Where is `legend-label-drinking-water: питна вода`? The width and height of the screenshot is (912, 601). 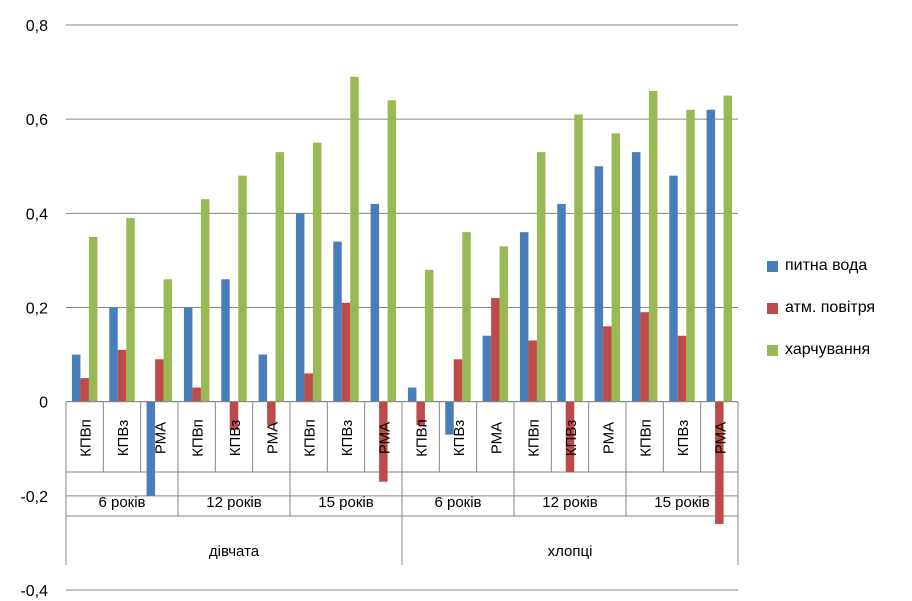 legend-label-drinking-water: питна вода is located at coordinates (826, 265).